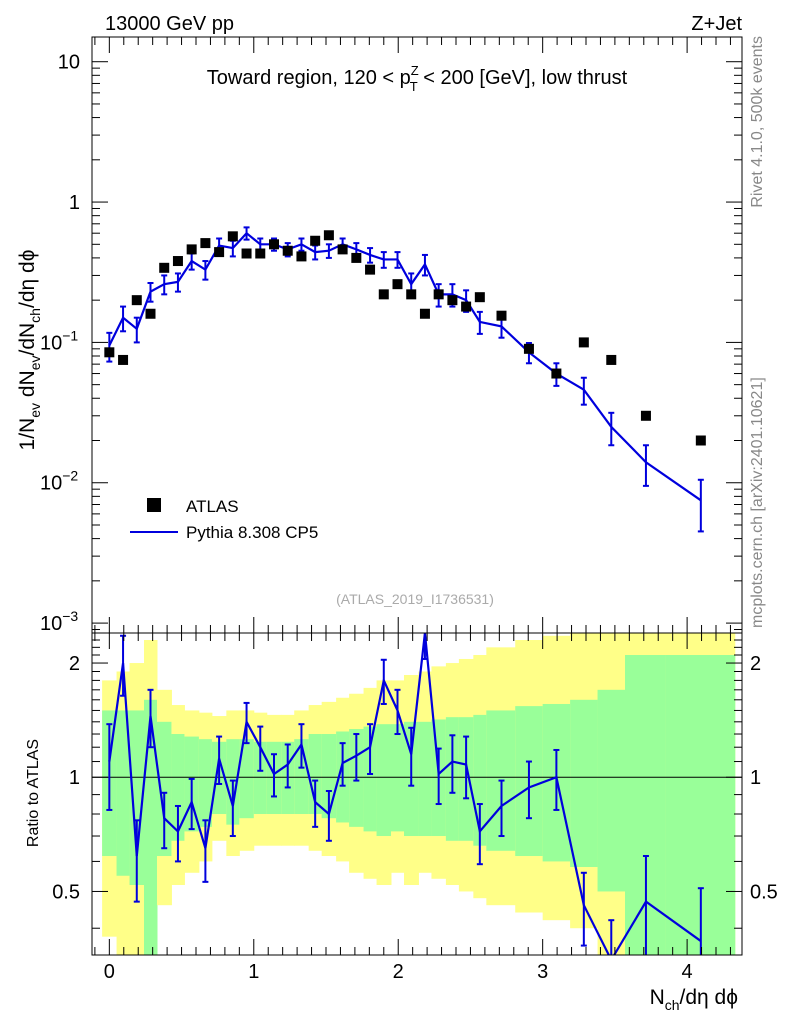 The height and width of the screenshot is (1024, 786). Describe the element at coordinates (716, 24) in the screenshot. I see `header-process: Z+Jet` at that location.